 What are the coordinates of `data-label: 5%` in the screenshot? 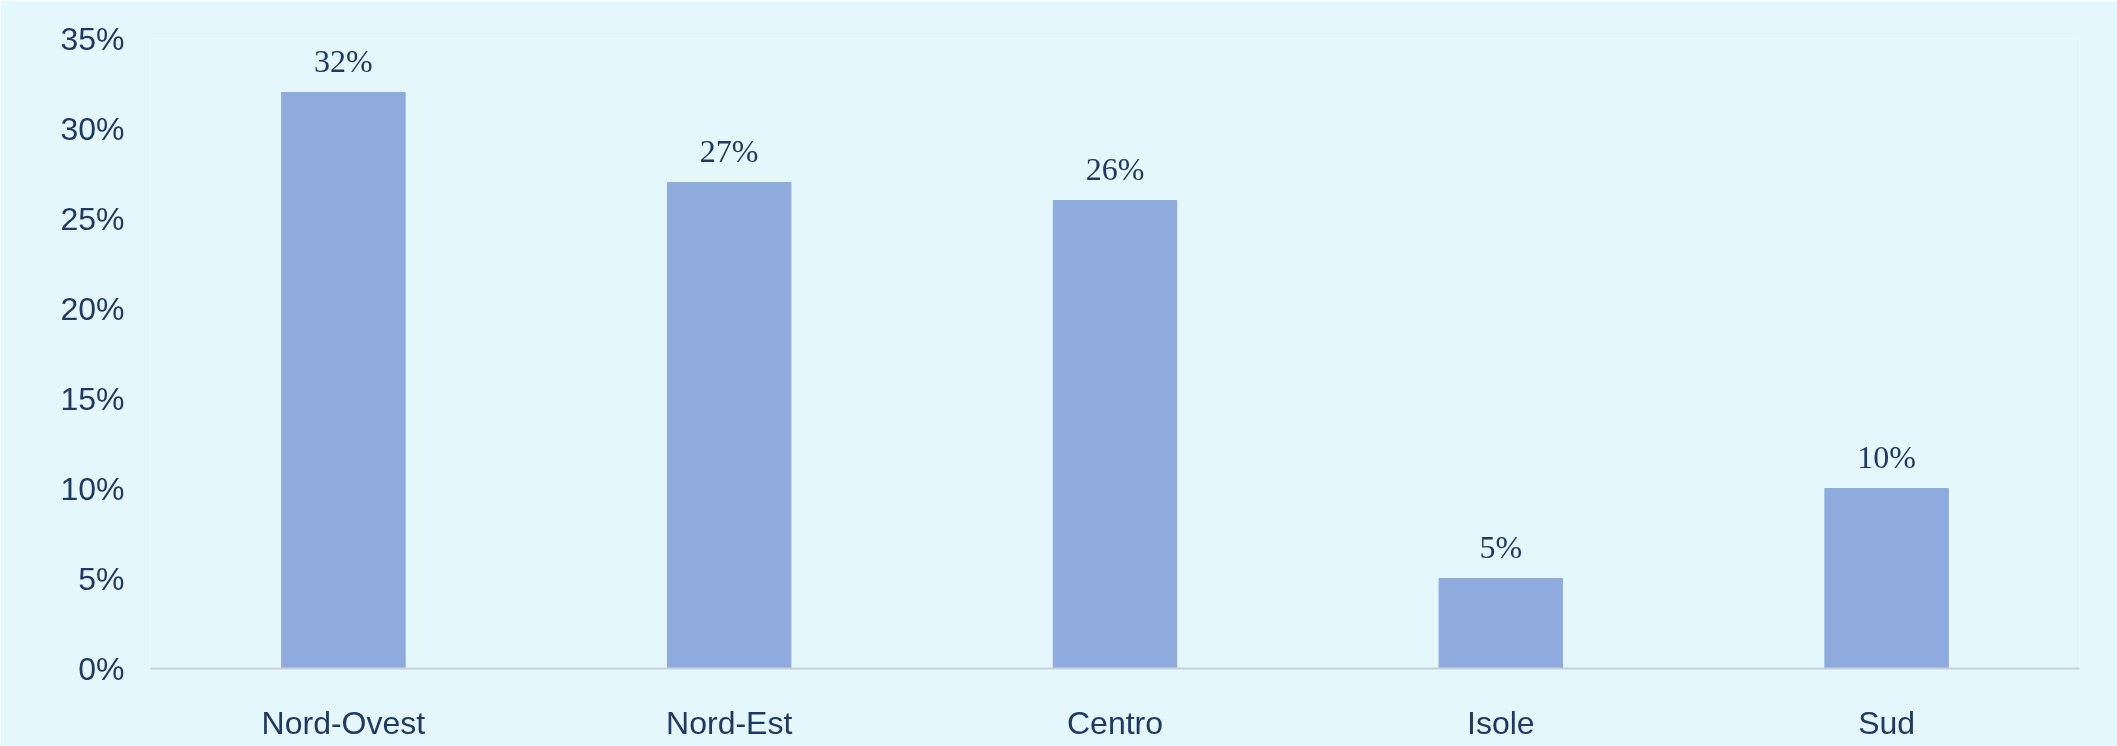 It's located at (1501, 546).